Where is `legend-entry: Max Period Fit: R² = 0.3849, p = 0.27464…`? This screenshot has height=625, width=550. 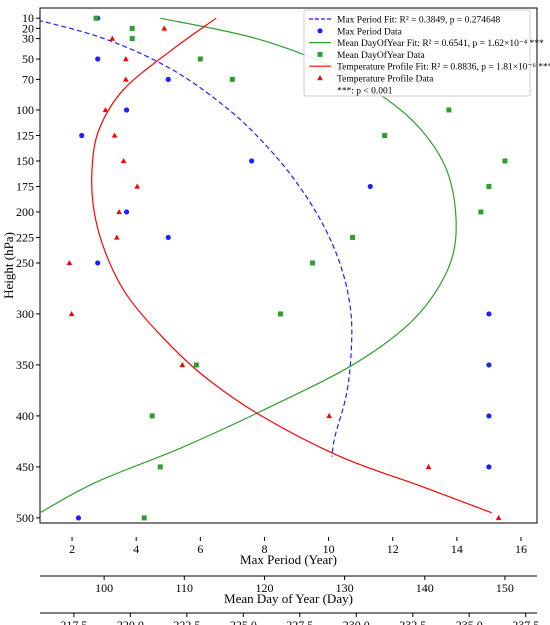
legend-entry: Max Period Fit: R² = 0.3849, p = 0.27464… is located at coordinates (418, 21).